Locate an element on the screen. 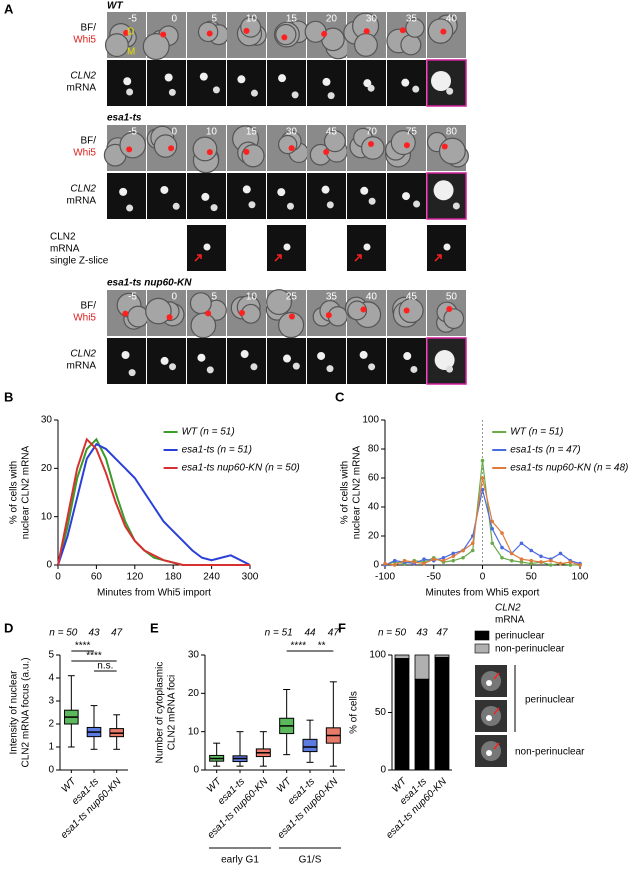 The width and height of the screenshot is (635, 891). cell-label: D is located at coordinates (130, 32).